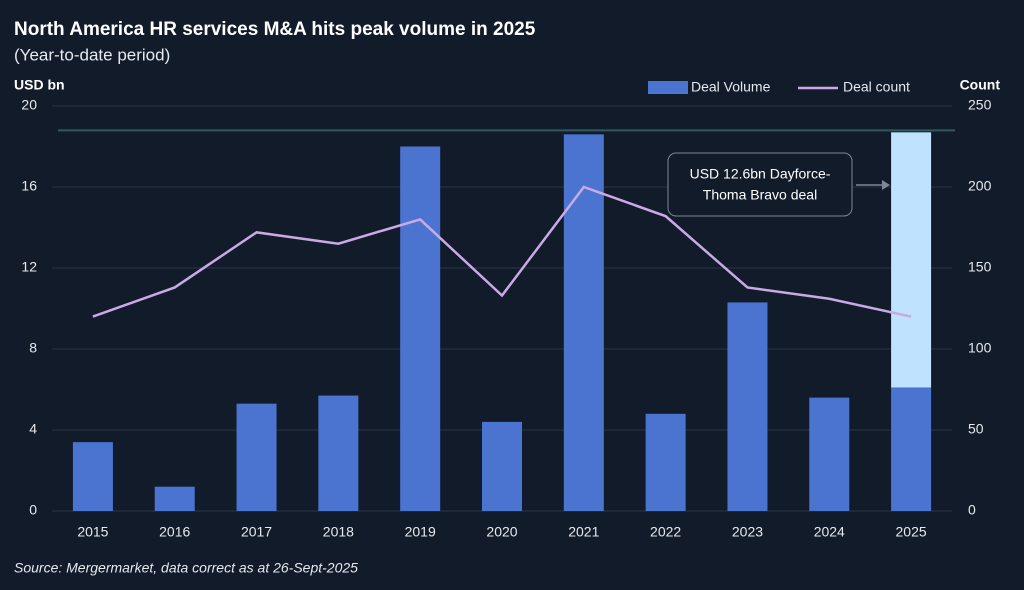 The height and width of the screenshot is (590, 1024). I want to click on x-tick-label: 2019, so click(420, 532).